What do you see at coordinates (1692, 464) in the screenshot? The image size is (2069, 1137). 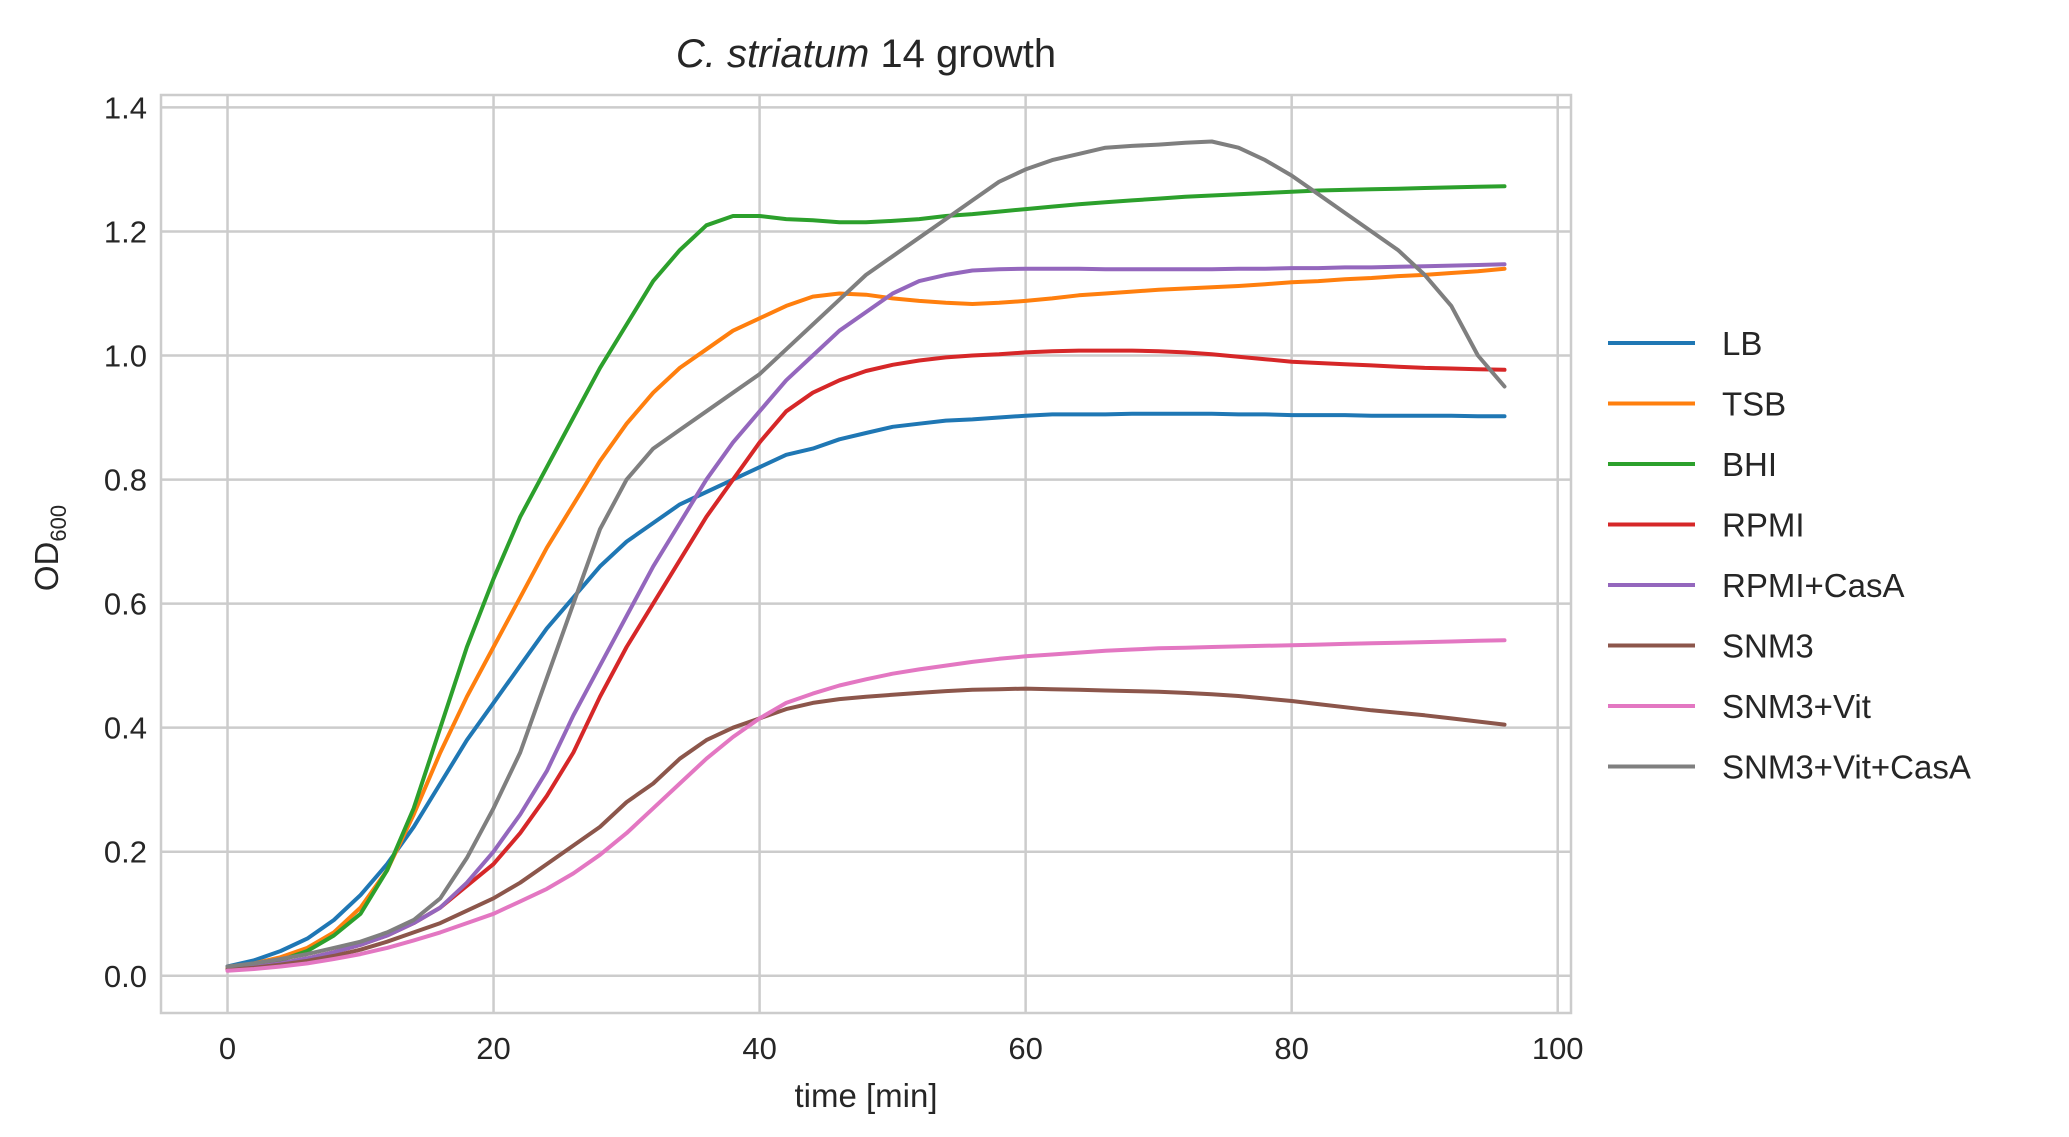 I see `legend-item-bhi: BHI` at bounding box center [1692, 464].